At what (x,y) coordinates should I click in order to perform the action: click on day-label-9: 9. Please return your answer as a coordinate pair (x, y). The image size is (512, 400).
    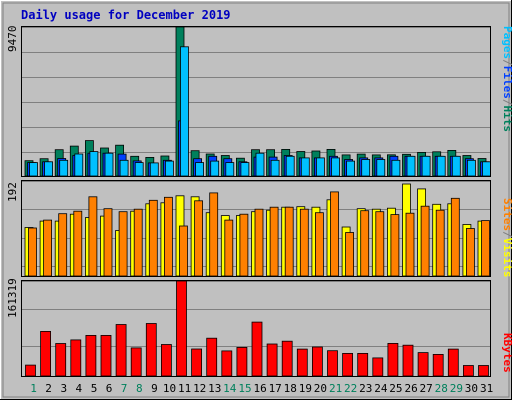
    Looking at the image, I should click on (154, 388).